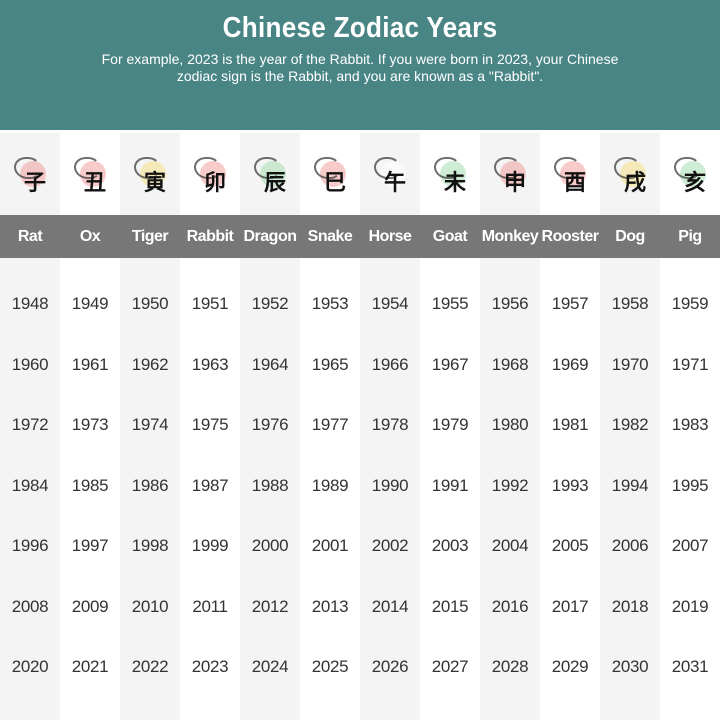 Image resolution: width=720 pixels, height=720 pixels. I want to click on page-title: Chinese Zodiac Years, so click(360, 28).